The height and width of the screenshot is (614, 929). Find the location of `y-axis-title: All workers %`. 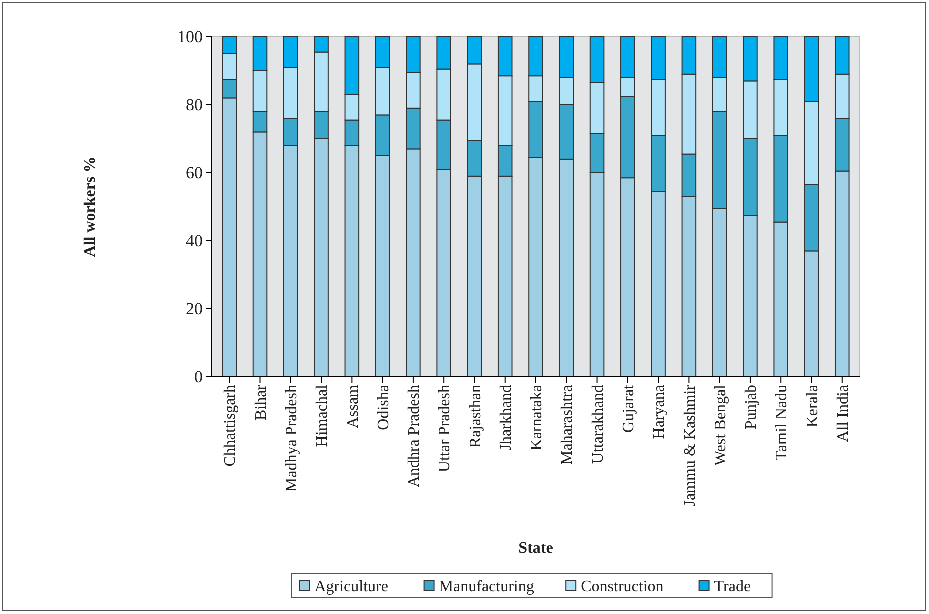

y-axis-title: All workers % is located at coordinates (90, 207).